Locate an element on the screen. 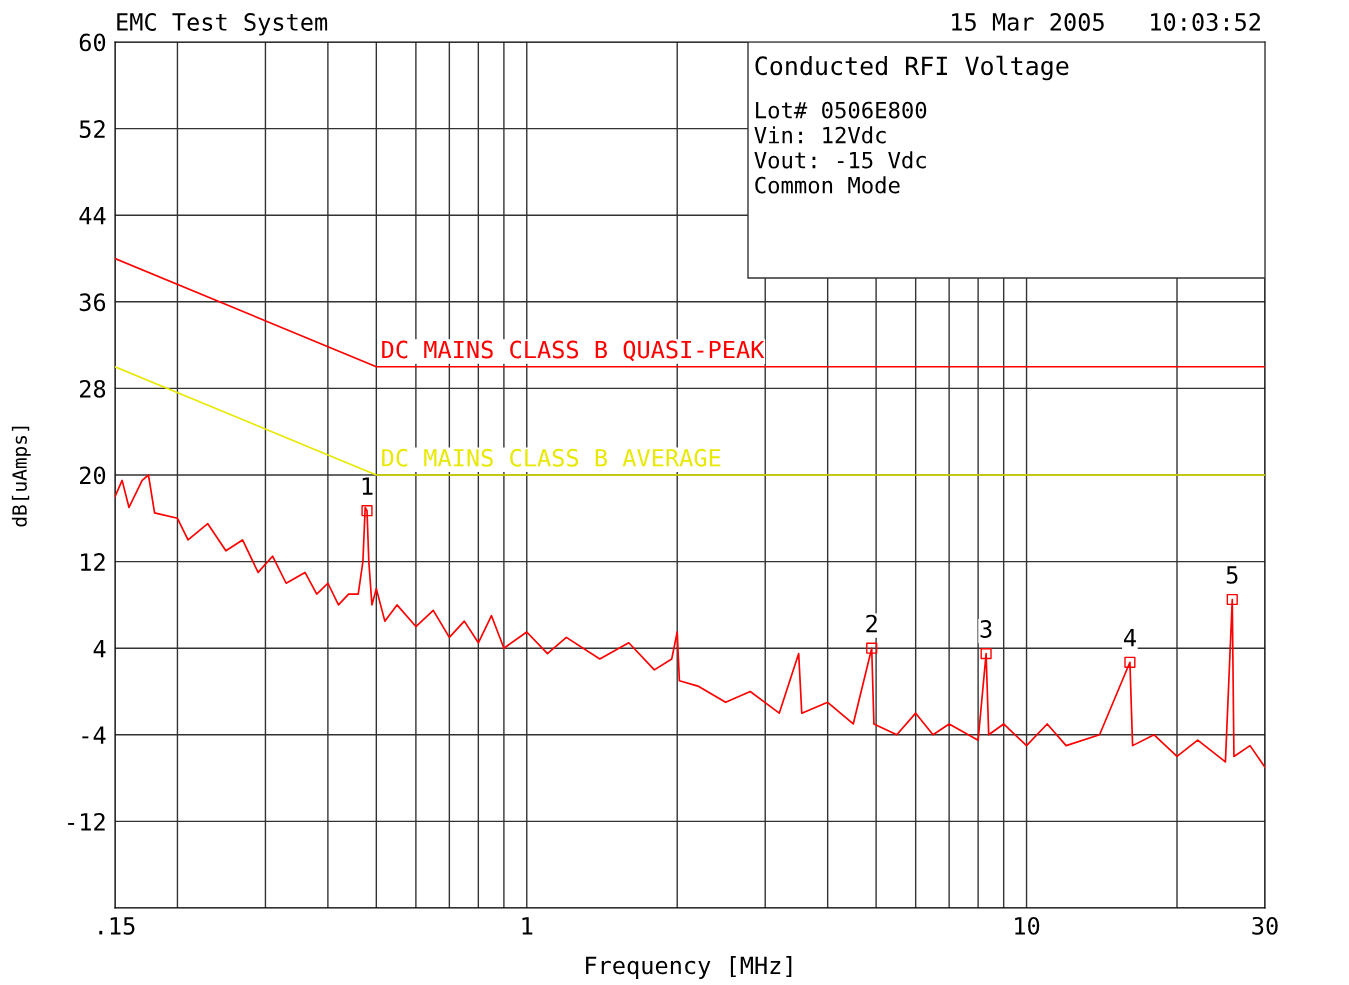 The image size is (1349, 985). annotation: 2 is located at coordinates (871, 623).